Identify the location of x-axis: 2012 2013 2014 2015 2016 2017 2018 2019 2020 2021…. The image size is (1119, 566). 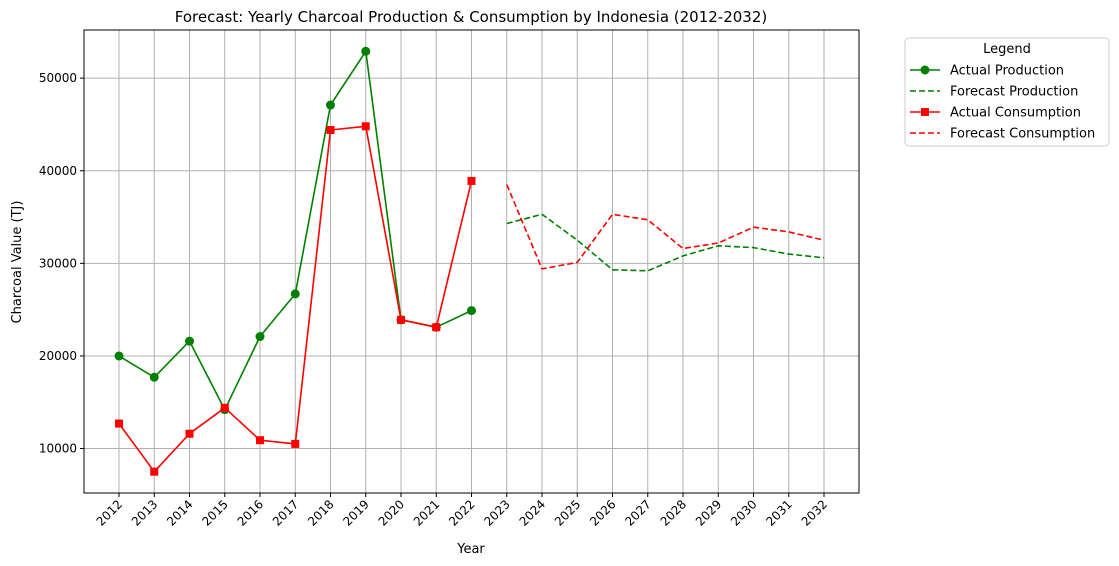
(462, 511).